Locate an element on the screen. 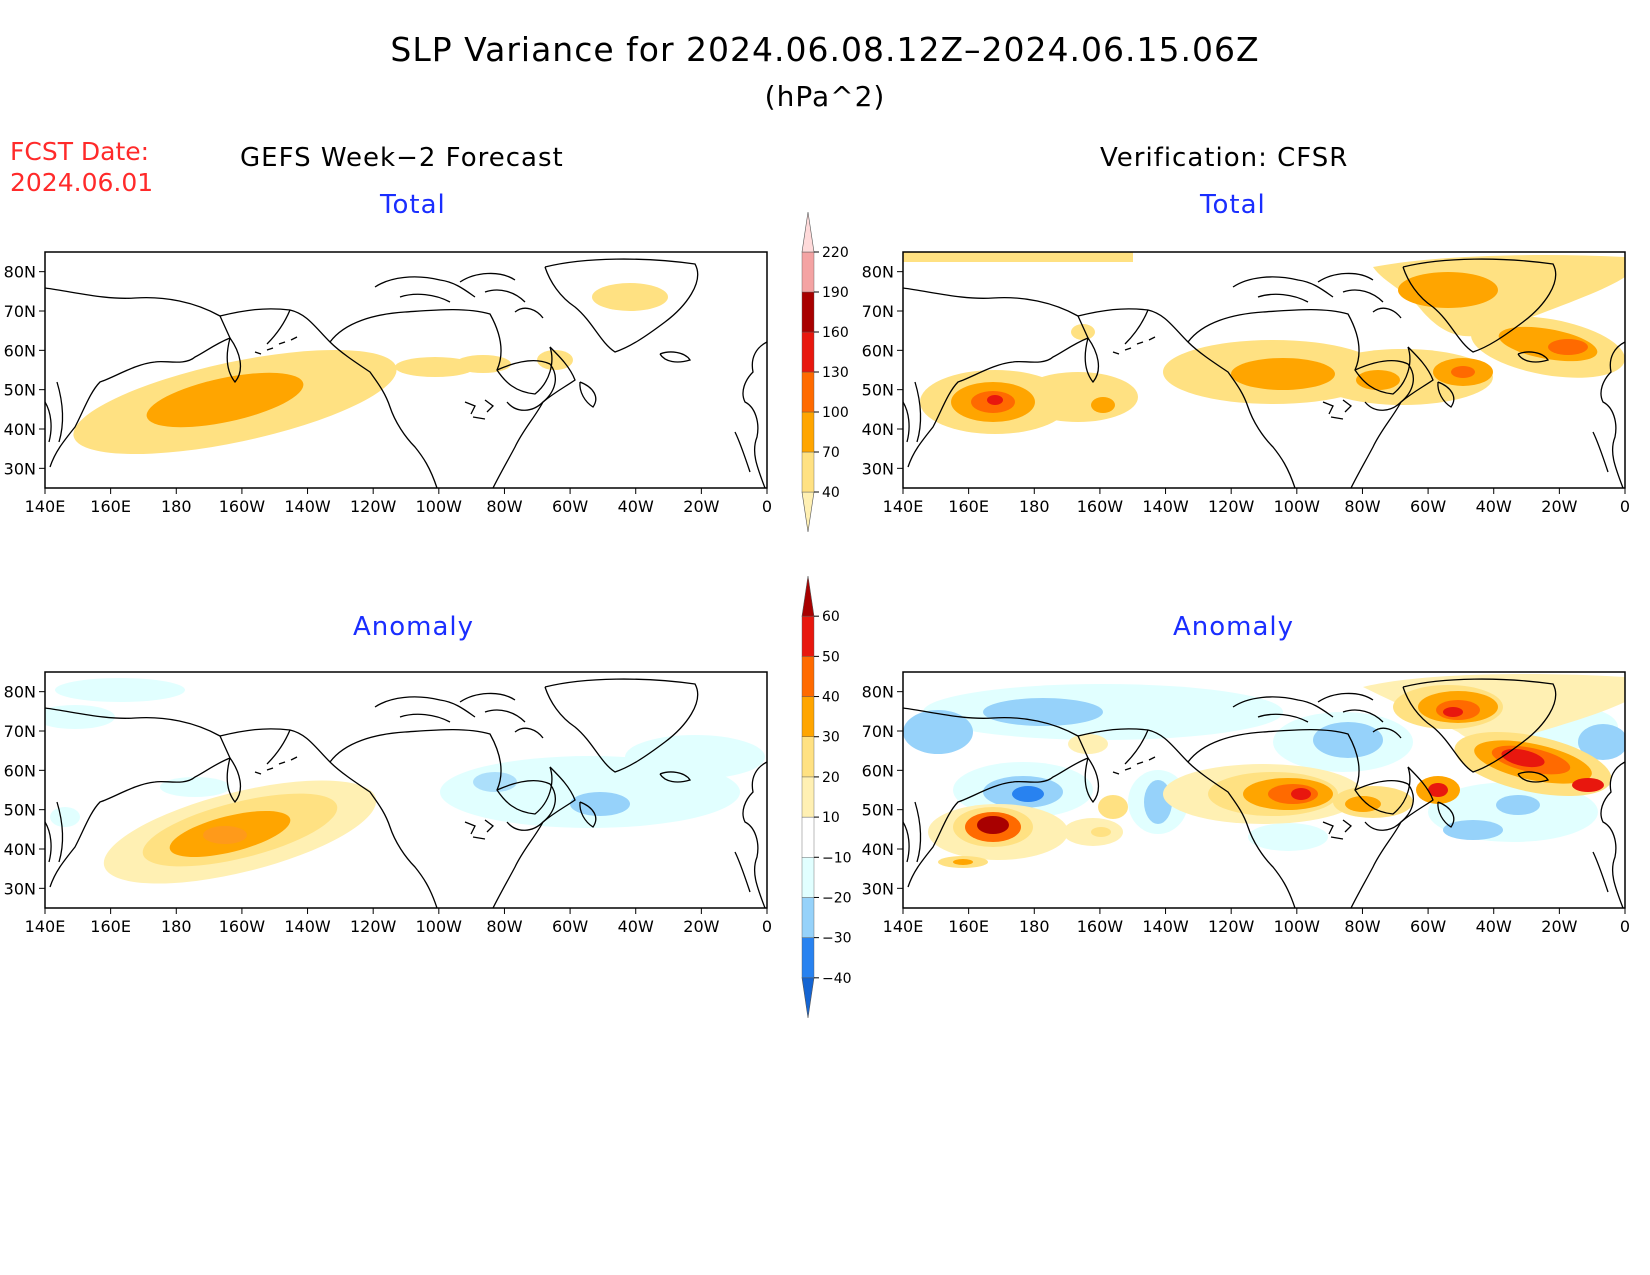 The width and height of the screenshot is (1650, 1275). panel-title-cfsr-anomaly: Anomaly is located at coordinates (1234, 627).